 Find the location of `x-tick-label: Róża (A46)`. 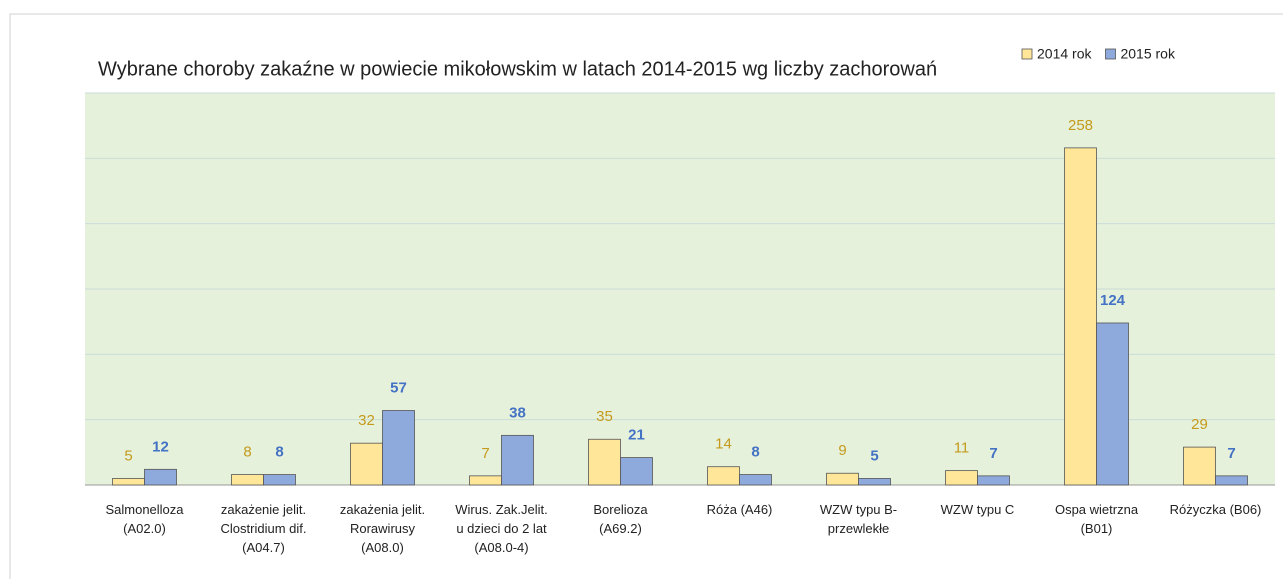

x-tick-label: Róża (A46) is located at coordinates (739, 509).